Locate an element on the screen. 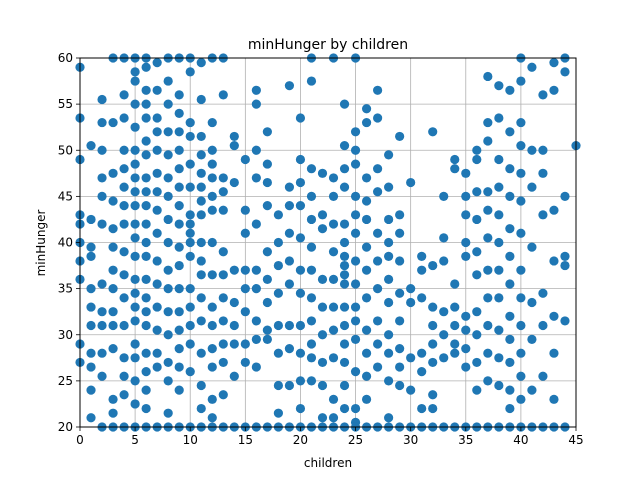 Image resolution: width=640 pixels, height=480 pixels. y-tick-label: 25 is located at coordinates (65, 381).